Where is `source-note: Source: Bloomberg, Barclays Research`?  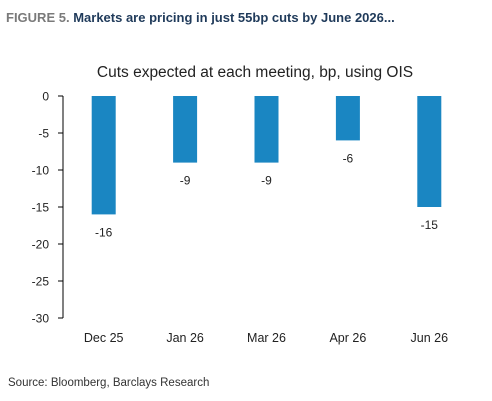
source-note: Source: Bloomberg, Barclays Research is located at coordinates (109, 383).